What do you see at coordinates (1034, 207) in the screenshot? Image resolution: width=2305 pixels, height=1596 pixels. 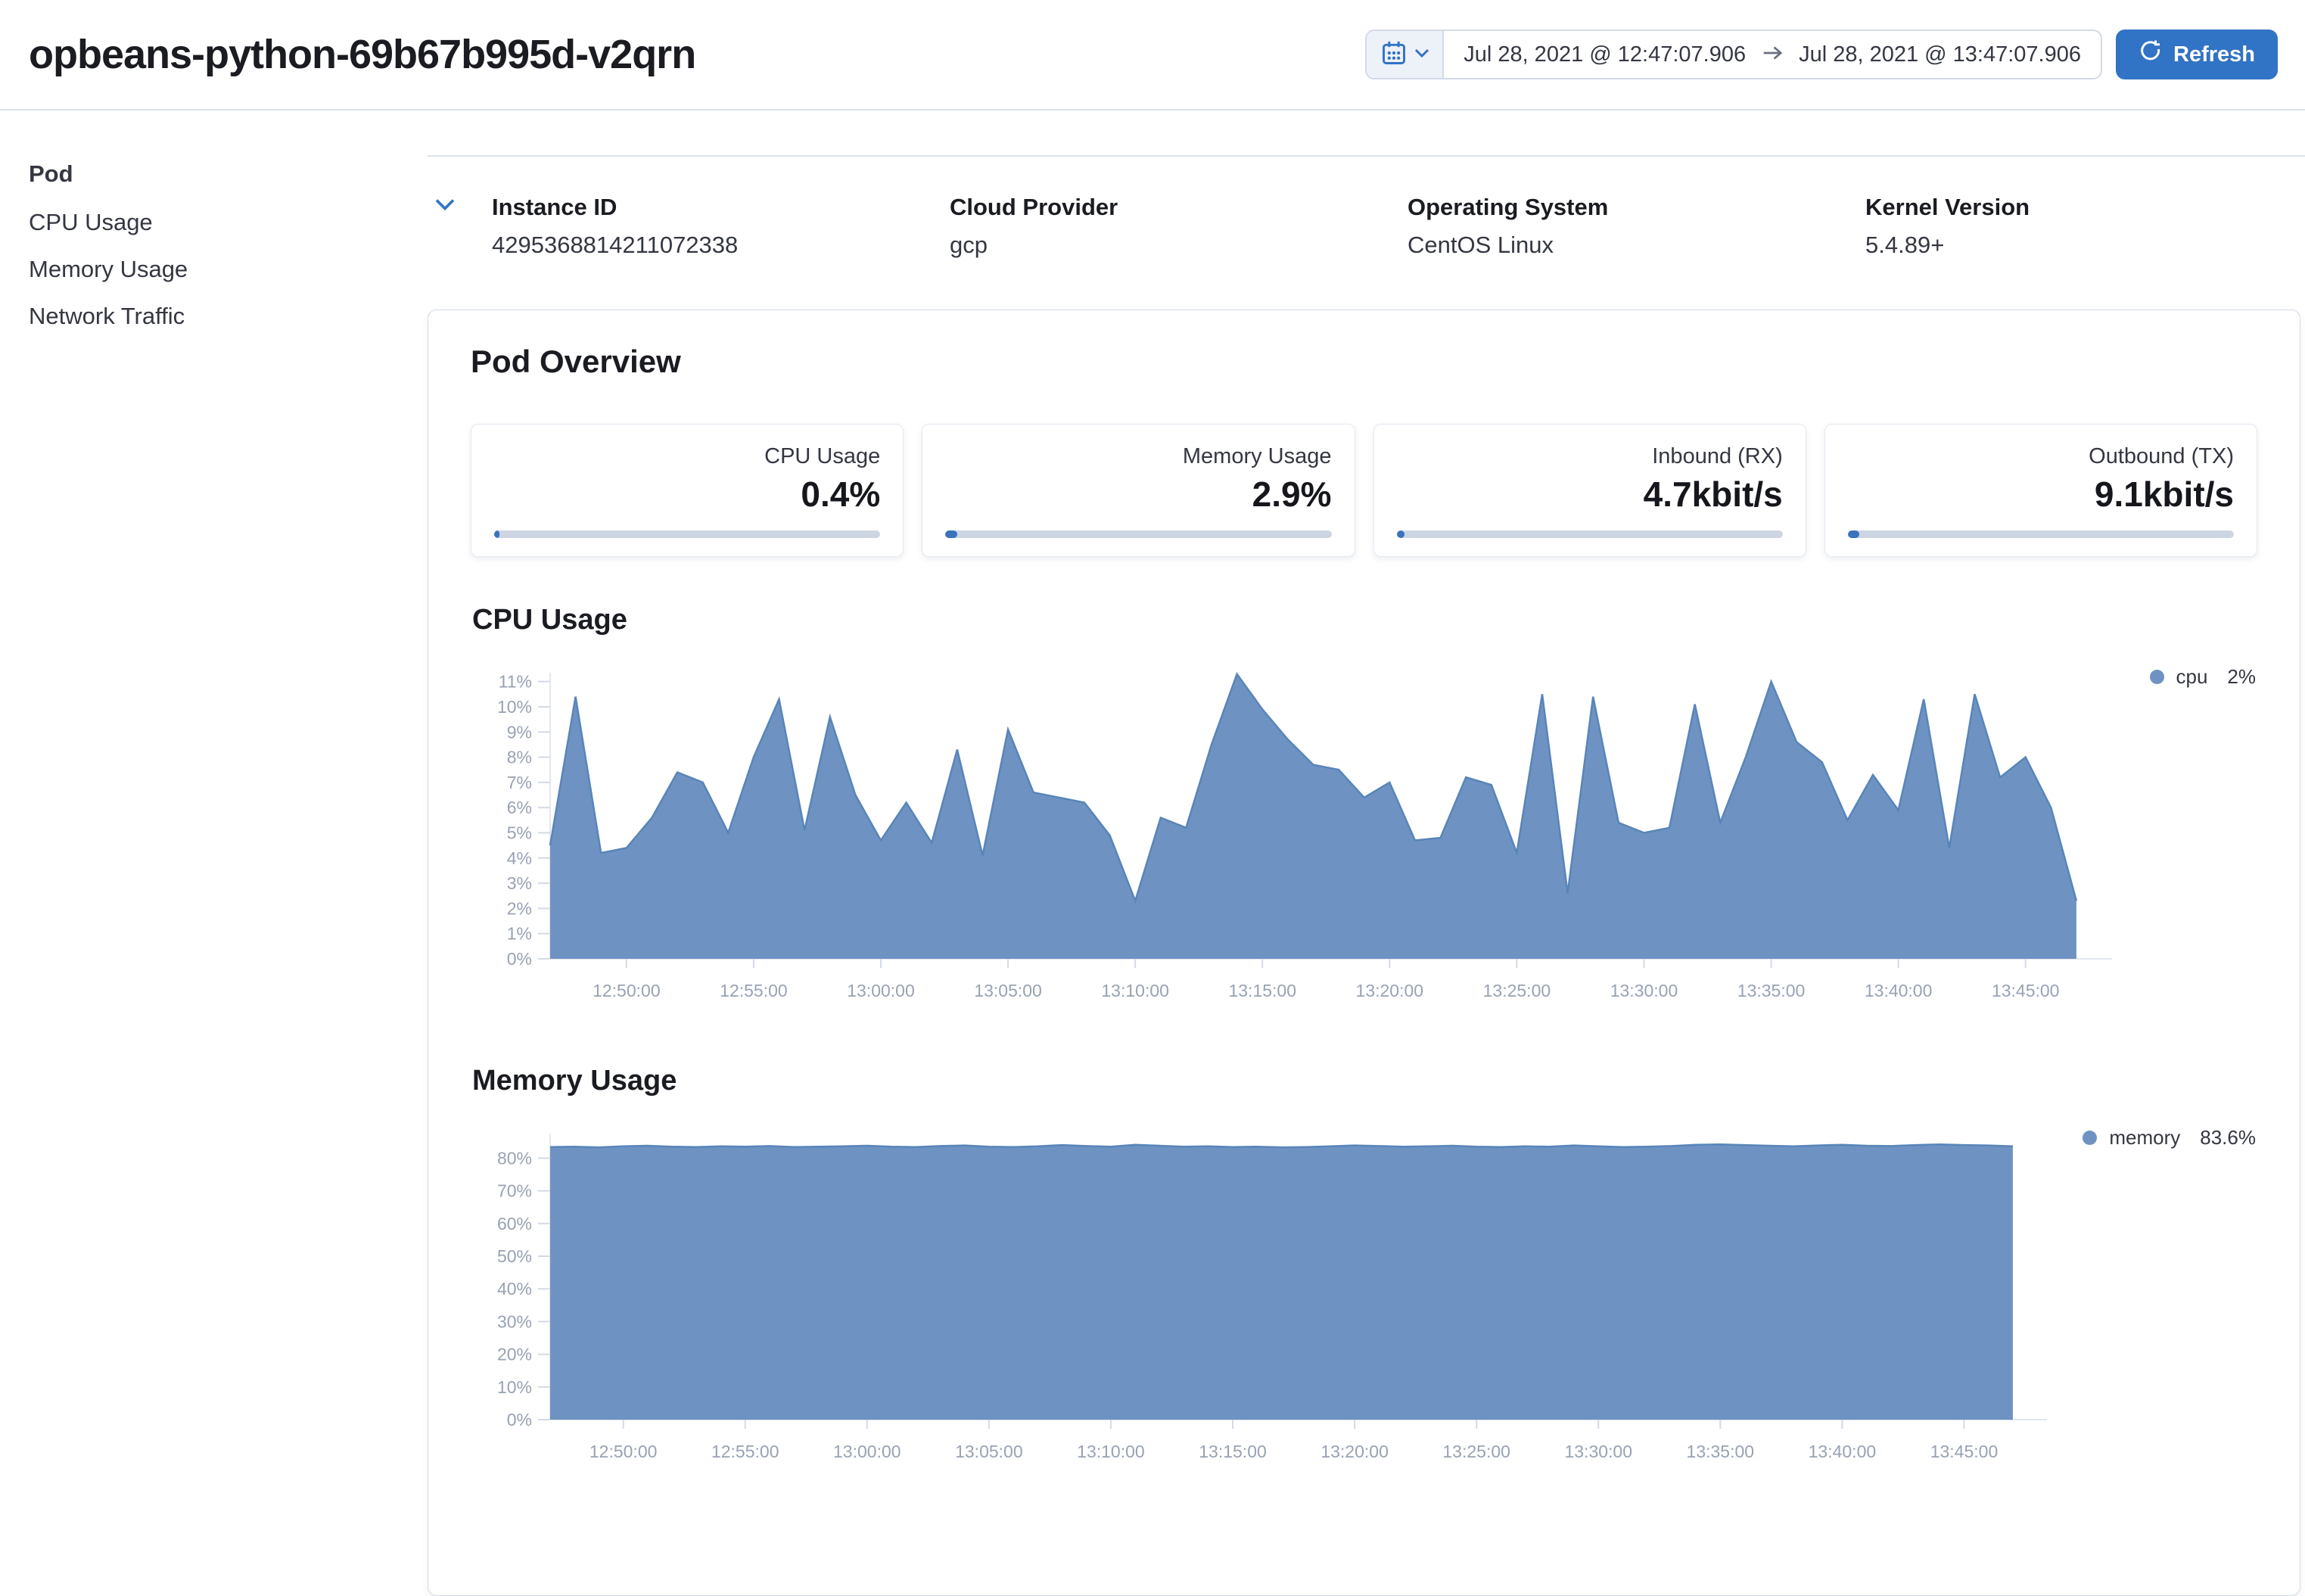 I see `metadata-label: Cloud Provider` at bounding box center [1034, 207].